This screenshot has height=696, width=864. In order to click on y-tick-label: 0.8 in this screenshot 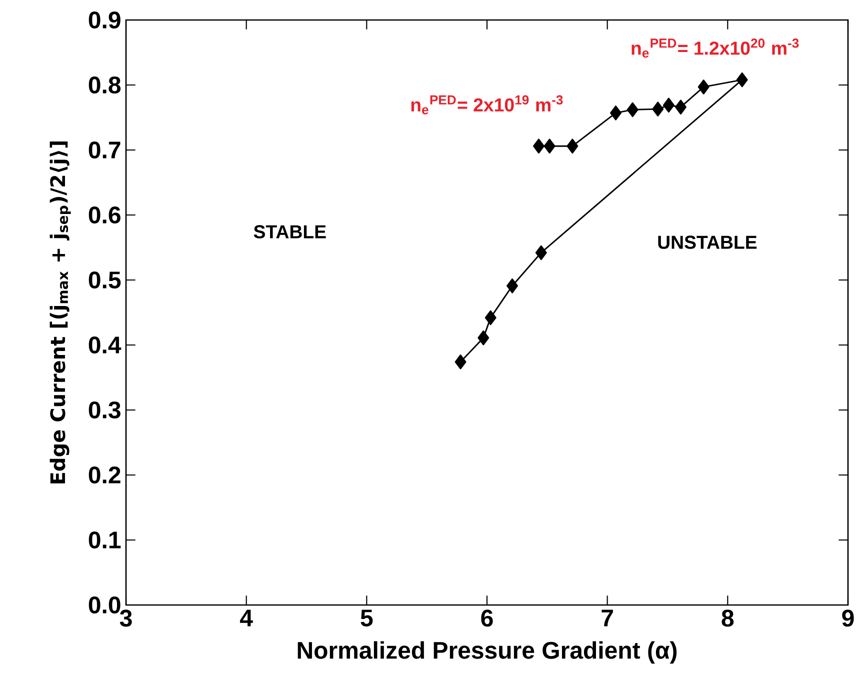, I will do `click(104, 85)`.